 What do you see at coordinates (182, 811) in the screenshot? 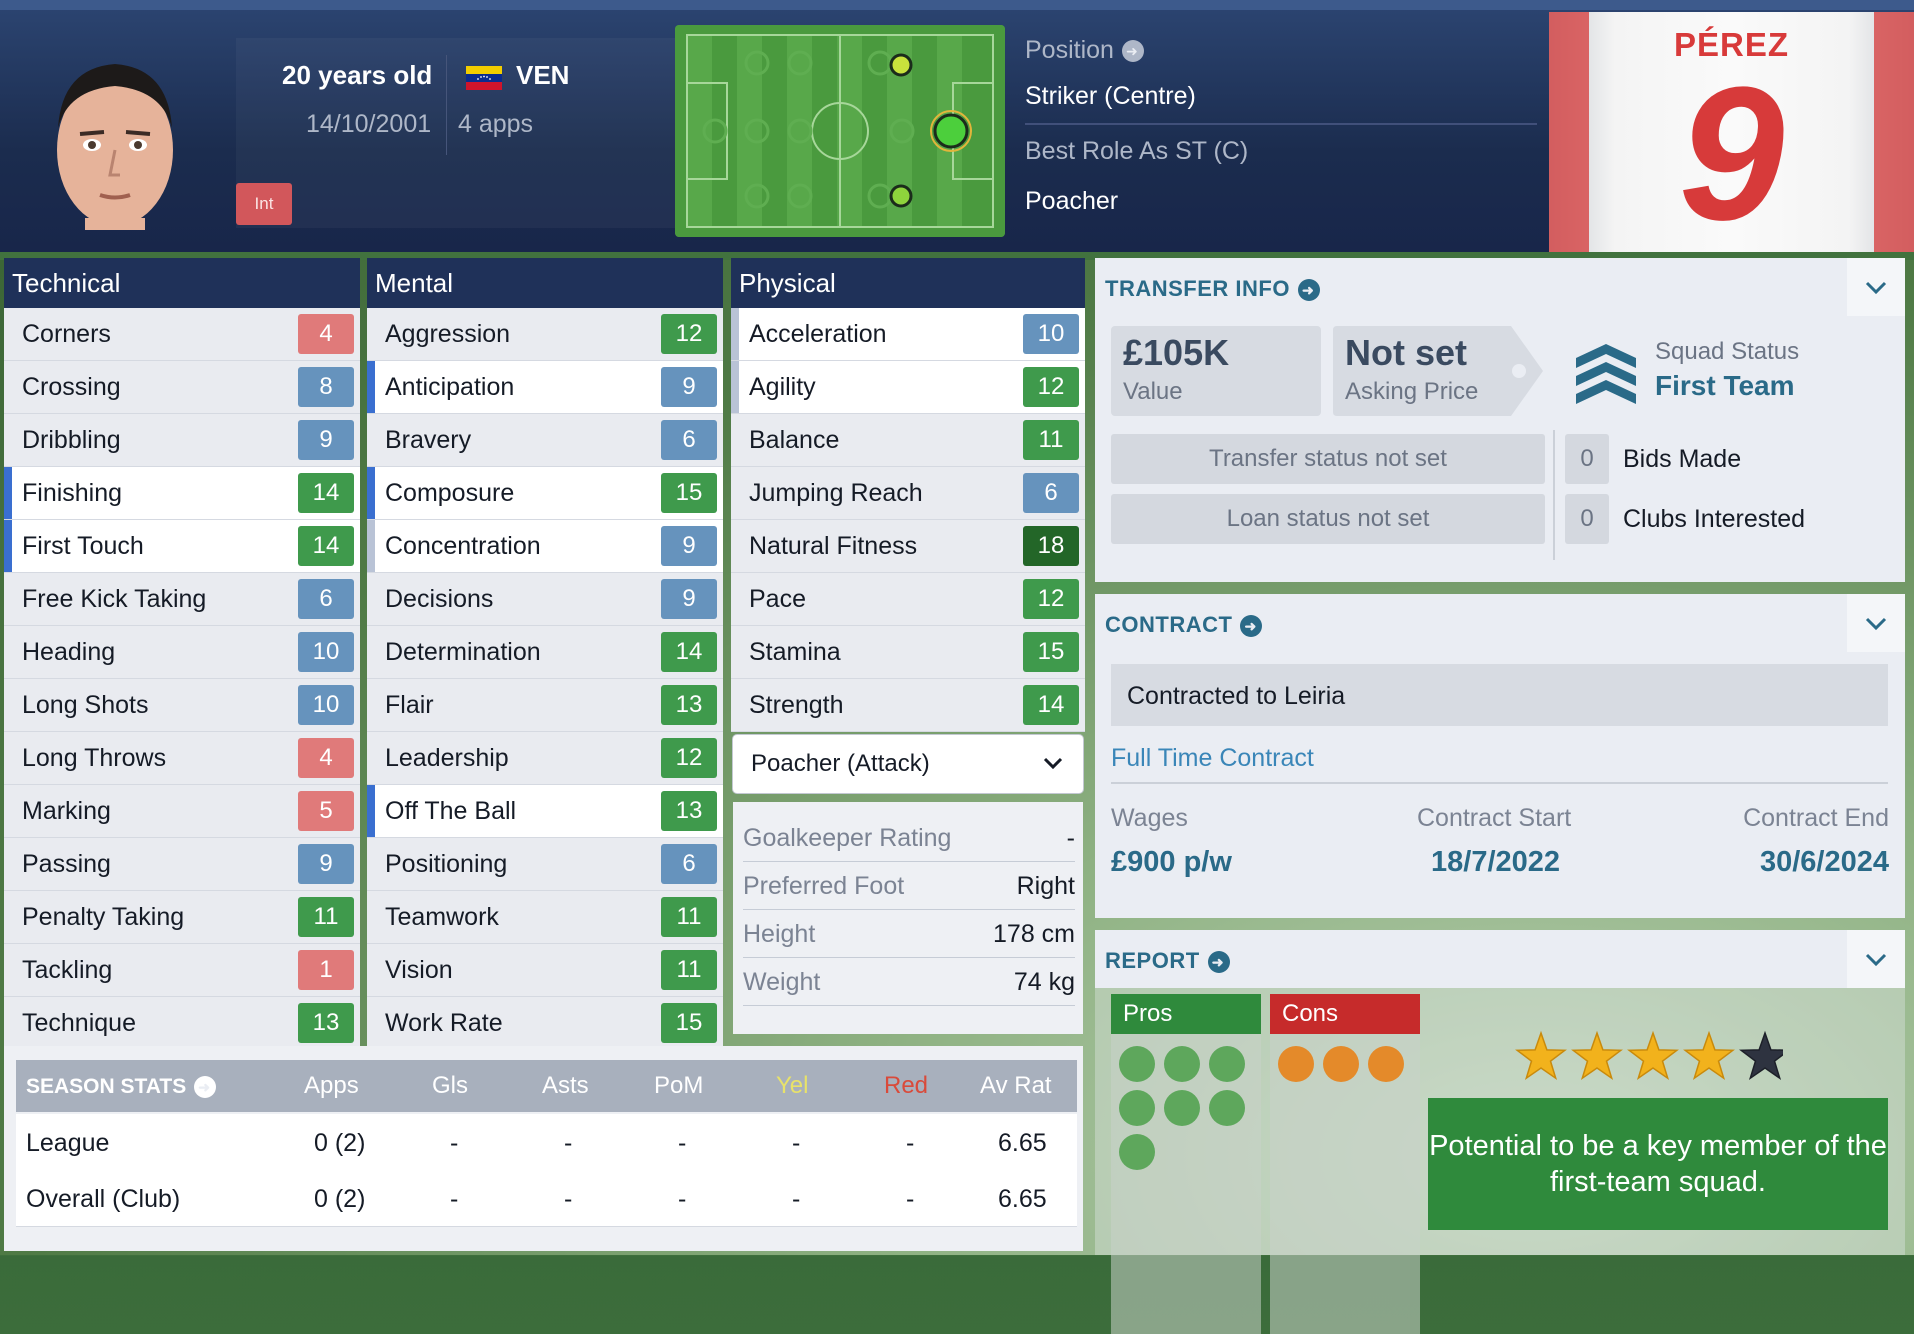
I see `attribute-row: Marking 5` at bounding box center [182, 811].